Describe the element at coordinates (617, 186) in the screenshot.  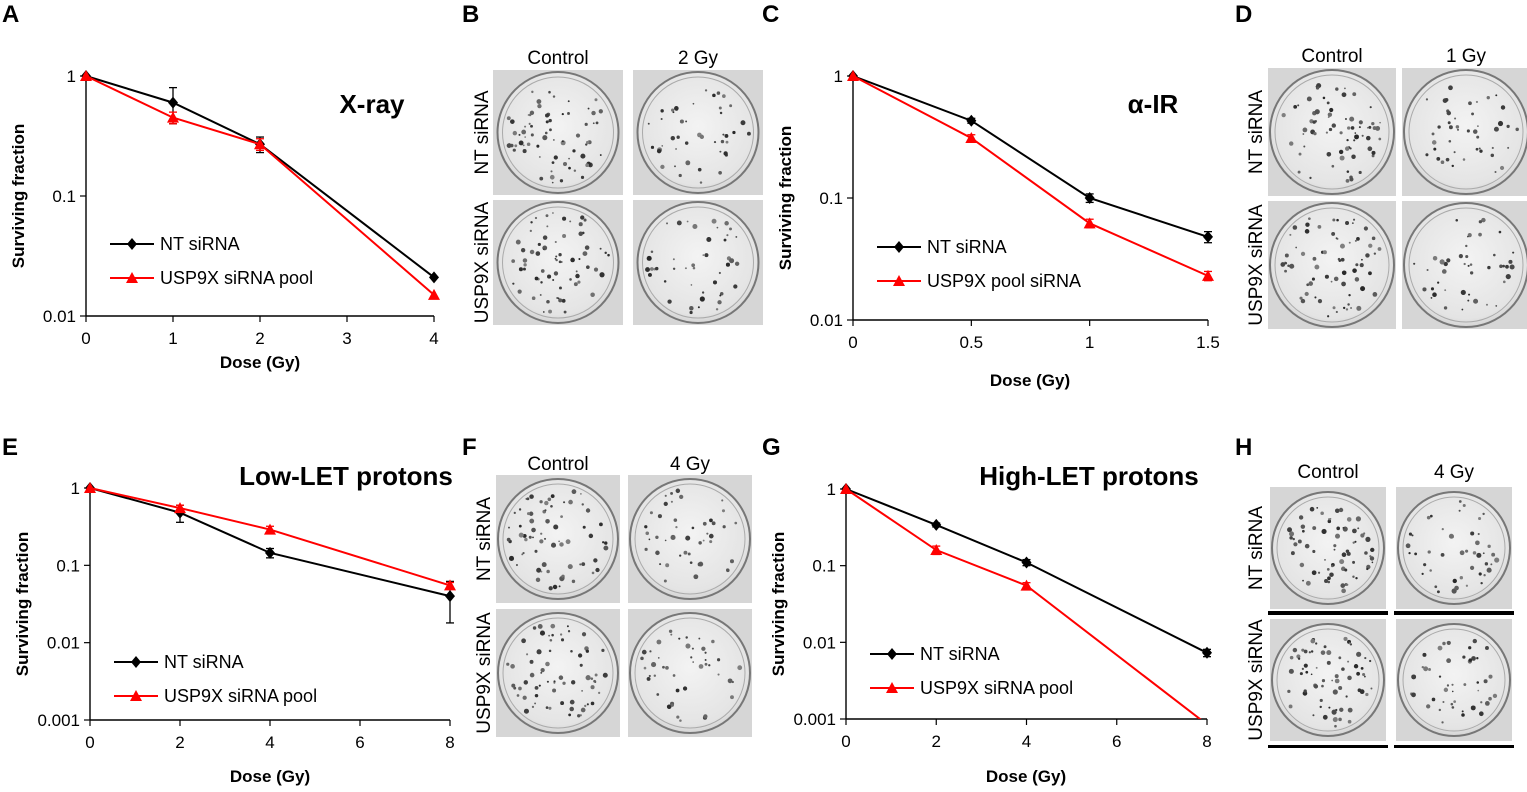
I see `colony-panel-b: Control 2 Gy NT siRNA USP9X siRNA` at that location.